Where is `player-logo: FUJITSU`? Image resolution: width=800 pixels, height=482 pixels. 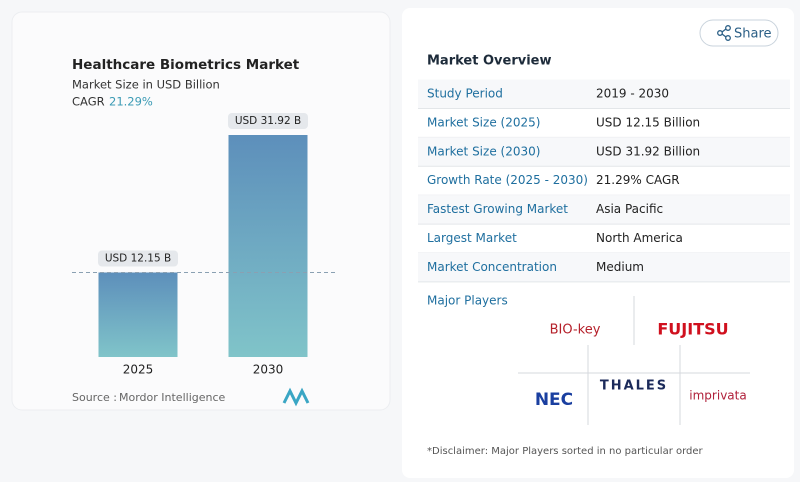
player-logo: FUJITSU is located at coordinates (692, 329).